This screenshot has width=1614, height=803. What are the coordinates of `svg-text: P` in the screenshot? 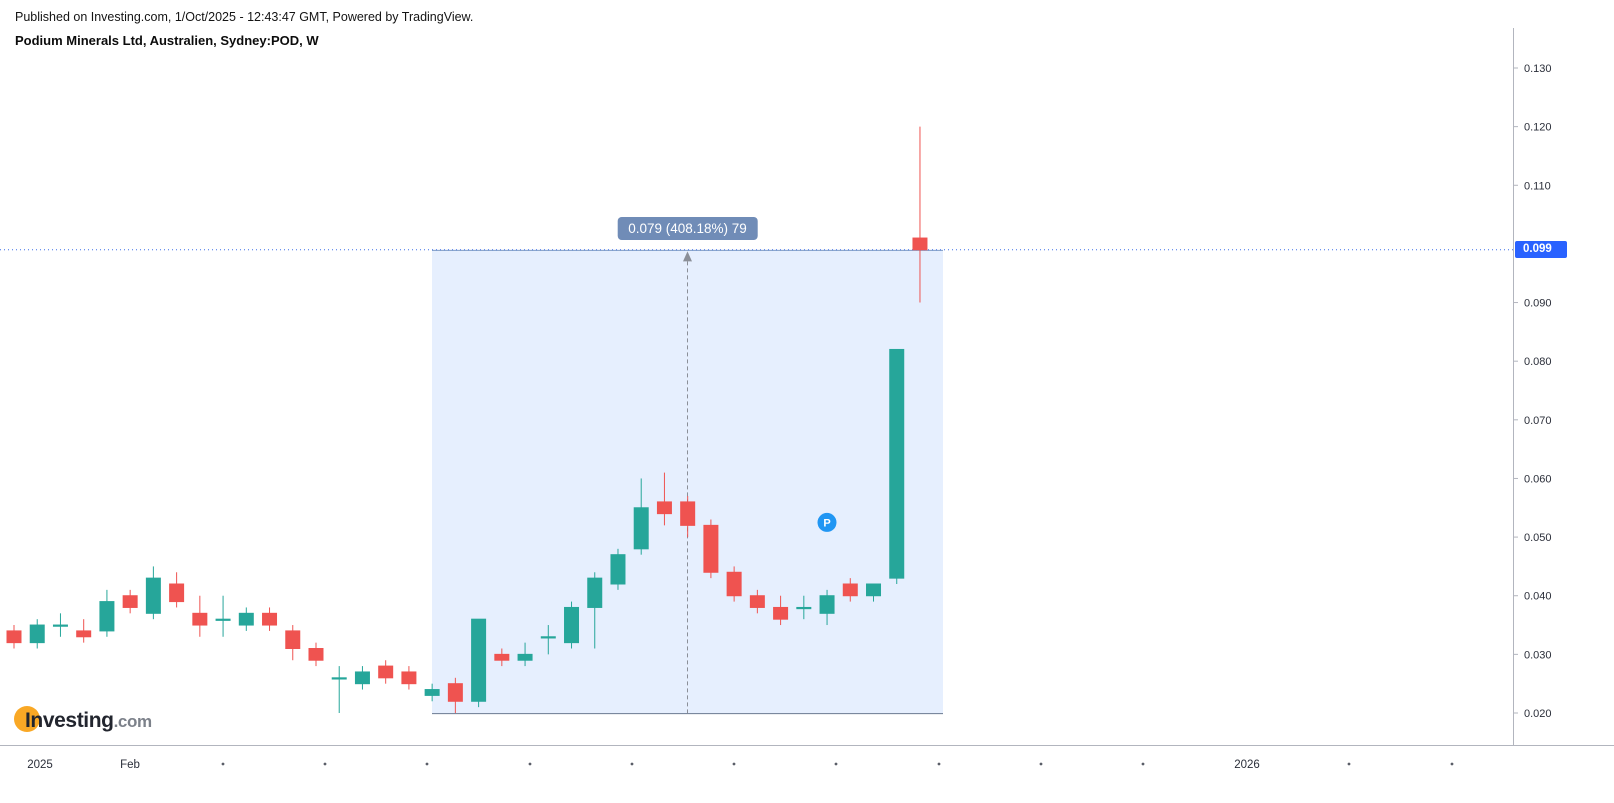 It's located at (826, 523).